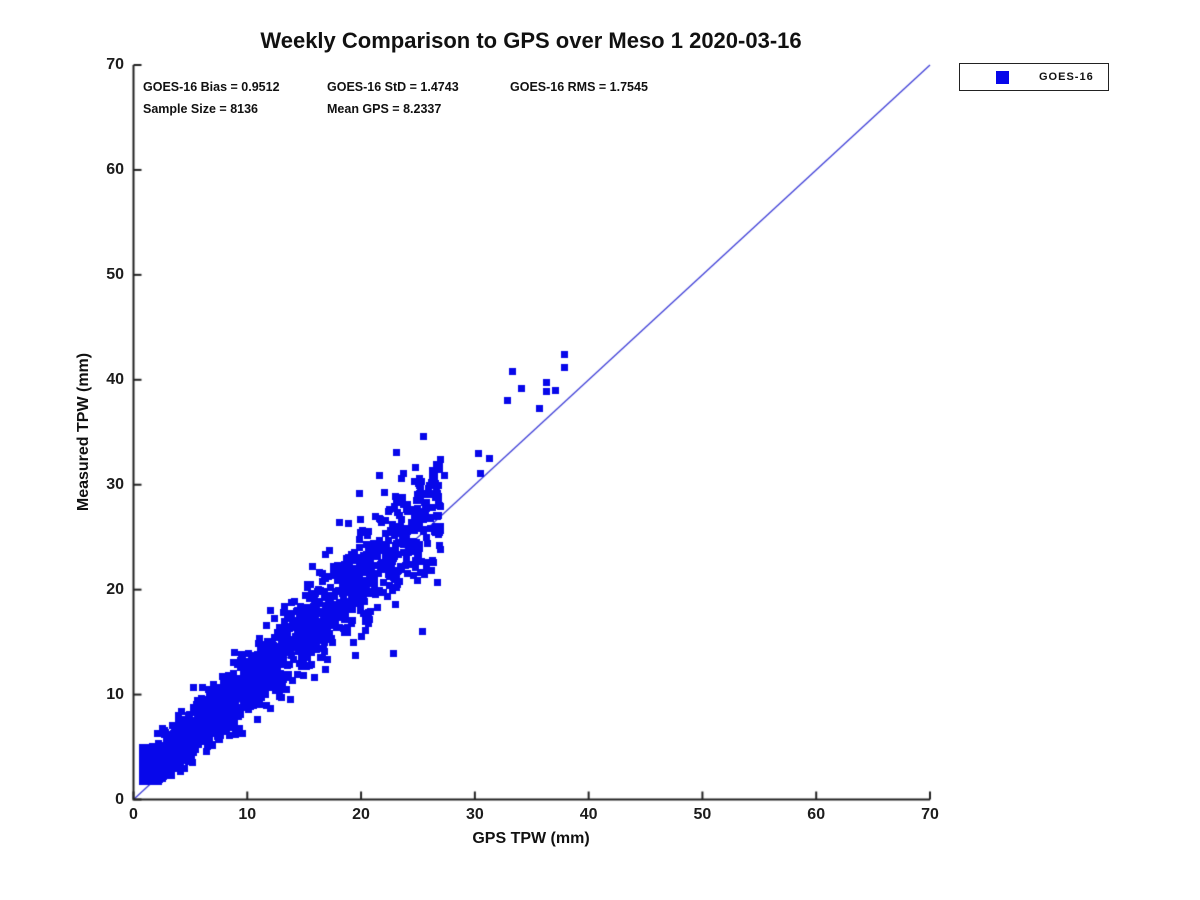 Image resolution: width=1200 pixels, height=900 pixels. I want to click on x-tick-label: 50, so click(702, 814).